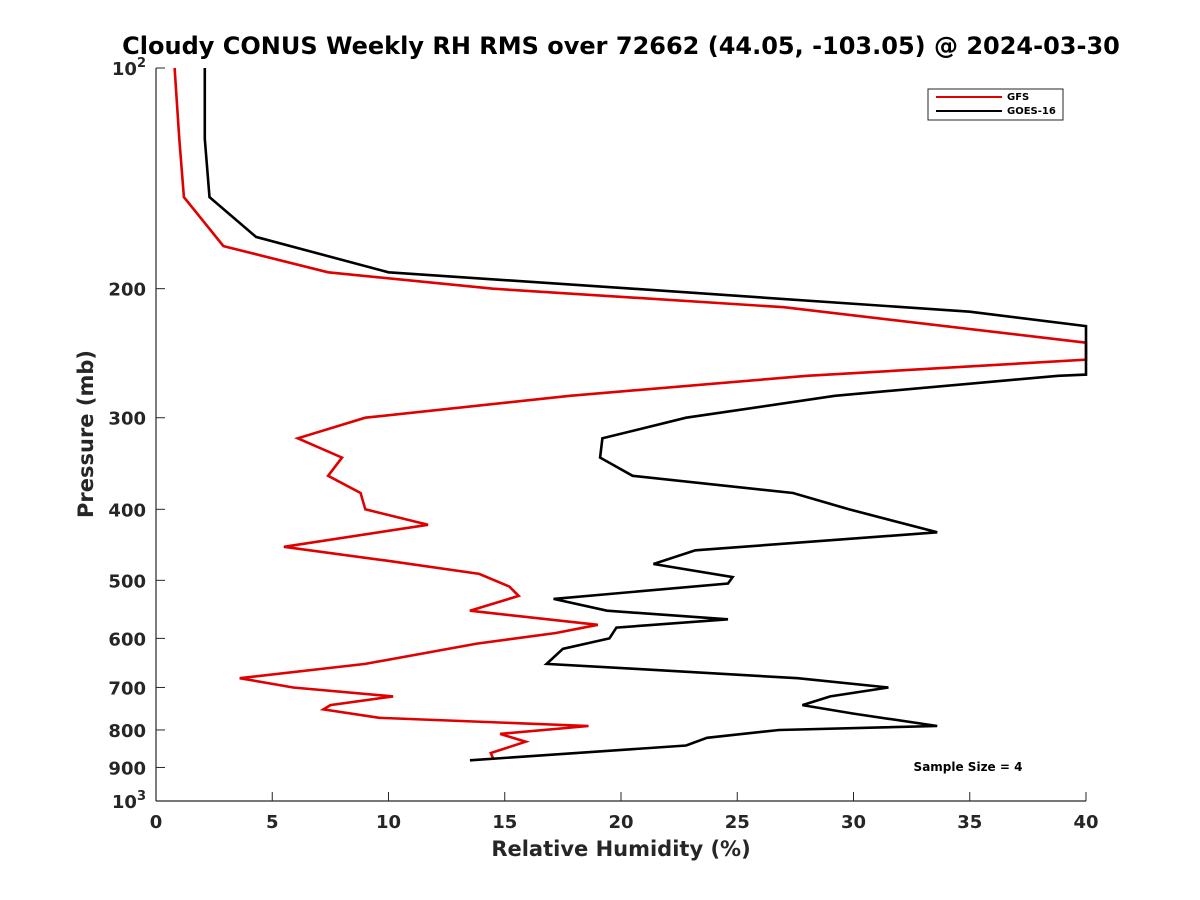 The image size is (1200, 900). Describe the element at coordinates (620, 822) in the screenshot. I see `x-tick-label: 20` at that location.